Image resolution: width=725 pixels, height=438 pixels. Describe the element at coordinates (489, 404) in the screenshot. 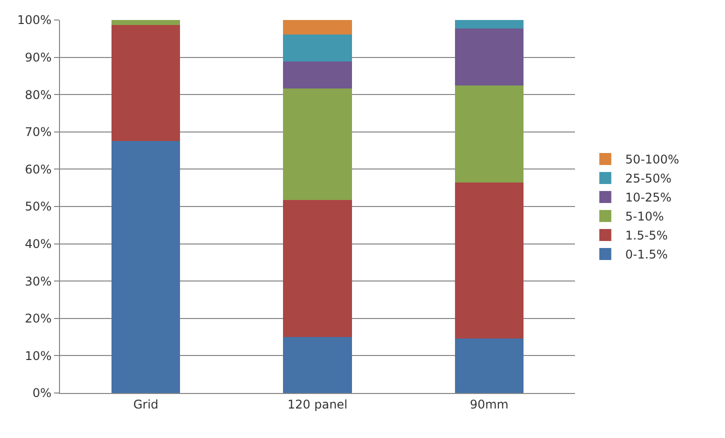

I see `x-tick-label: 90mm` at that location.